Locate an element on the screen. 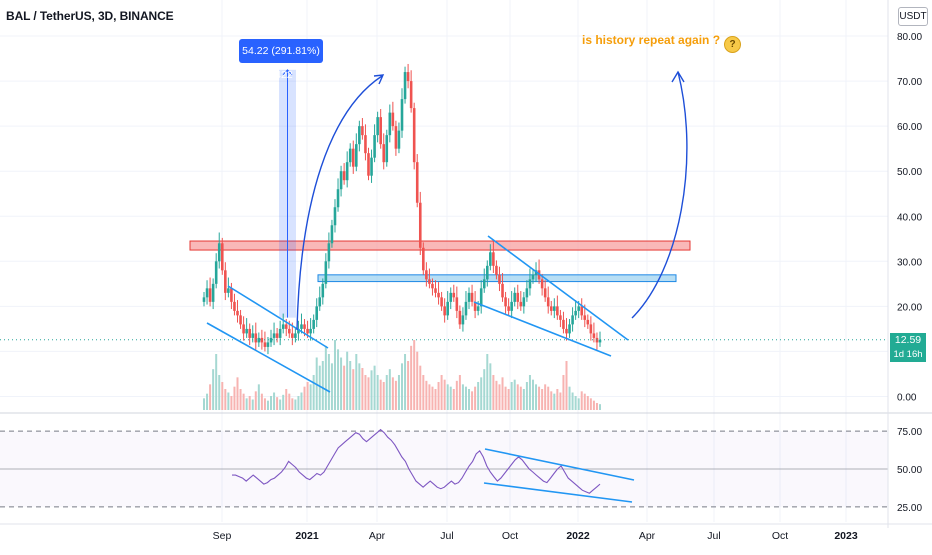 Image resolution: width=932 pixels, height=555 pixels. time-tick-label: 2022 is located at coordinates (578, 536).